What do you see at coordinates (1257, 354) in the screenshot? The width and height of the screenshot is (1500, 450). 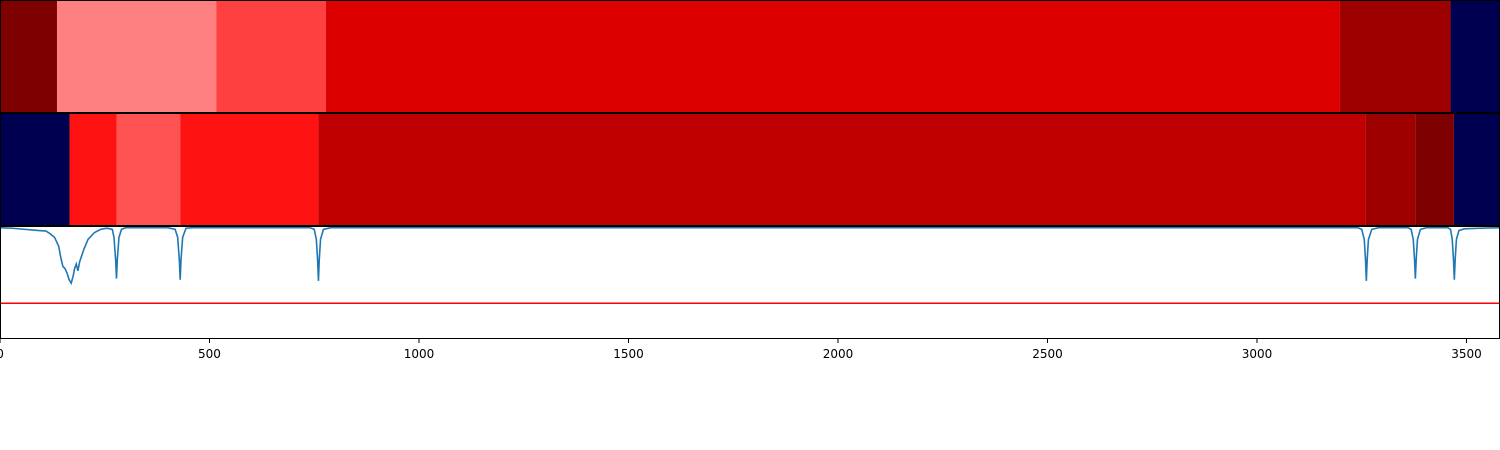 I see `x-tick-label-3000: 3000` at bounding box center [1257, 354].